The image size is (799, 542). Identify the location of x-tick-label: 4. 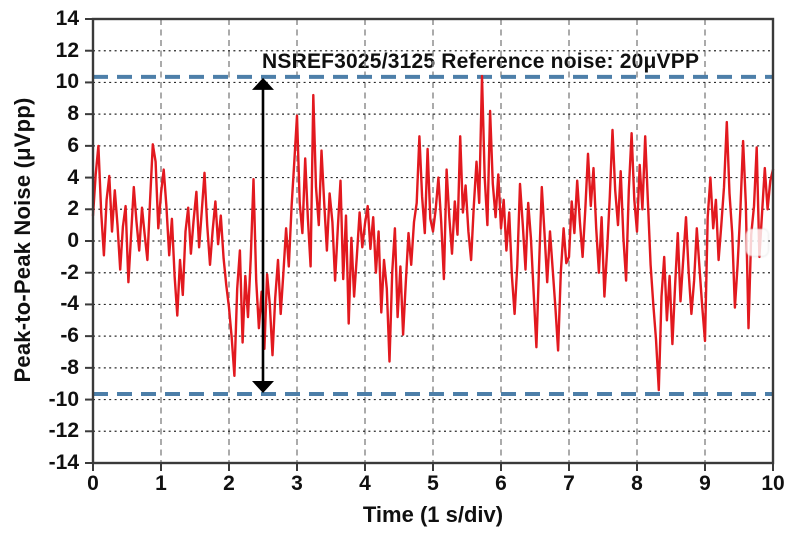
(365, 483).